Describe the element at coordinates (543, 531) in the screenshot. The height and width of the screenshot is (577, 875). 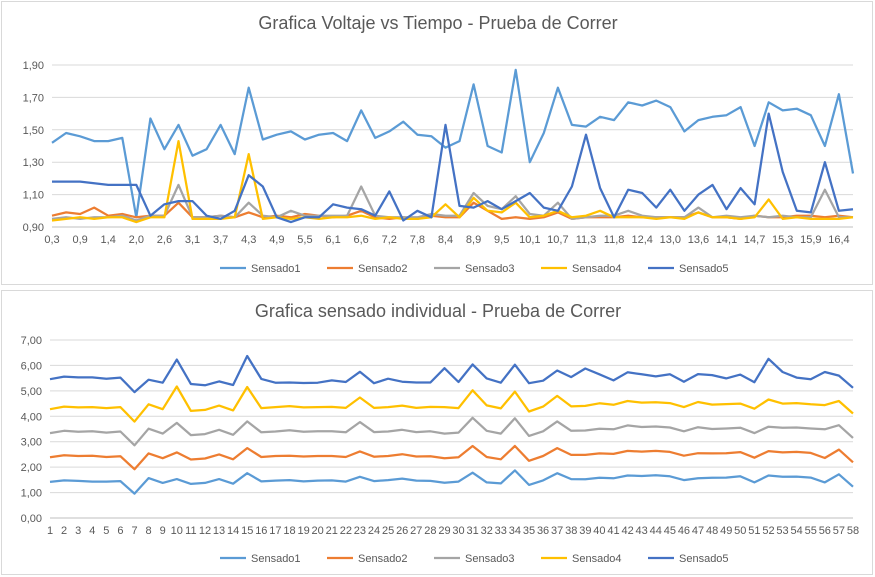
I see `x-tick-label: 36` at that location.